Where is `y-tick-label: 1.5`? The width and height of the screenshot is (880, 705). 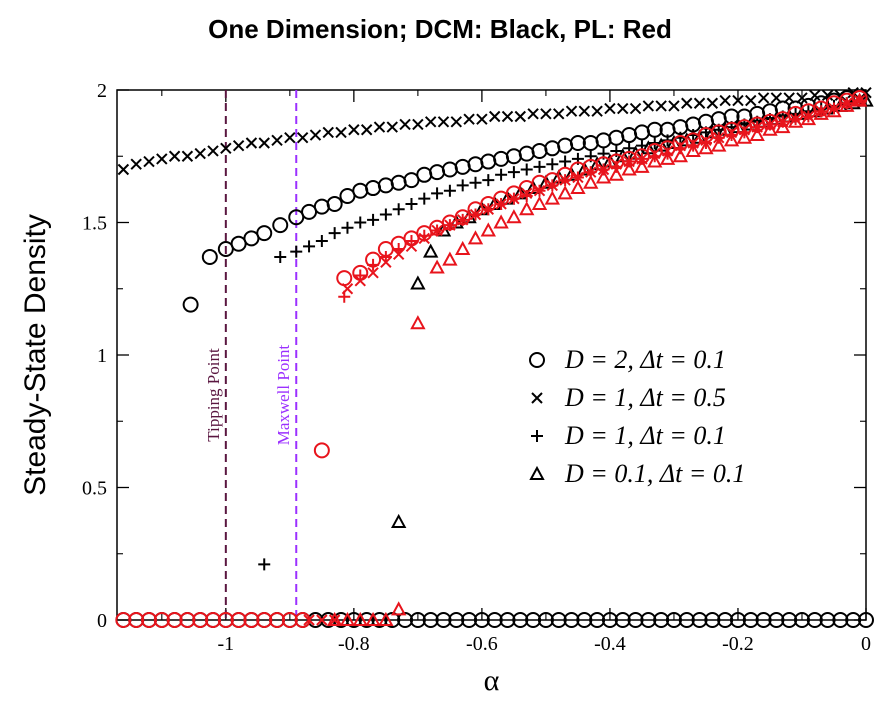 y-tick-label: 1.5 is located at coordinates (94, 224).